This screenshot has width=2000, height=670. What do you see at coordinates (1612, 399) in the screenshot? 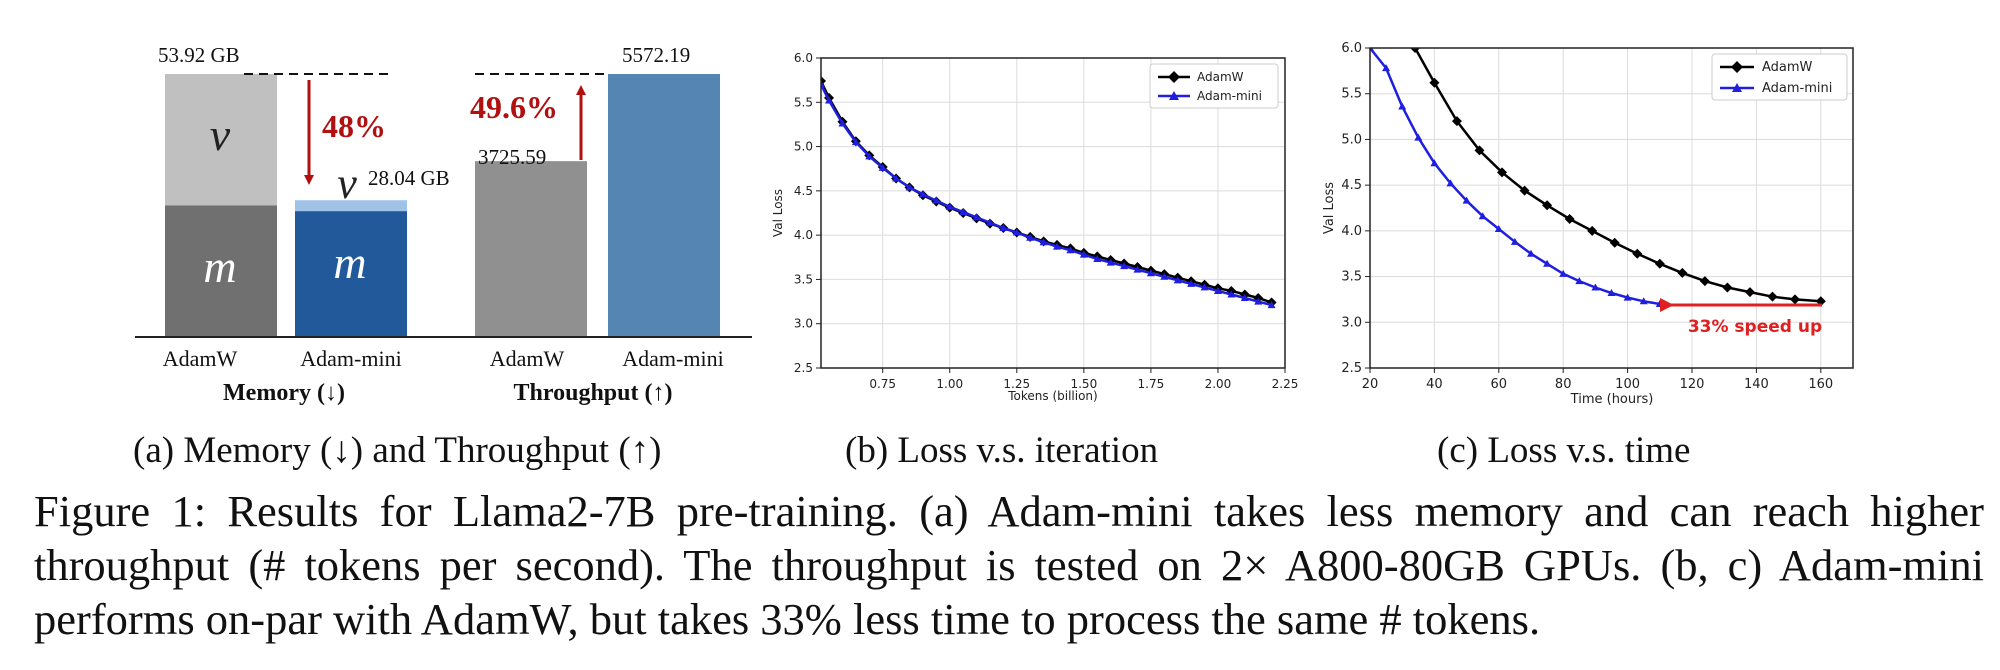
I see `x-axis-label: Time (hours)` at bounding box center [1612, 399].